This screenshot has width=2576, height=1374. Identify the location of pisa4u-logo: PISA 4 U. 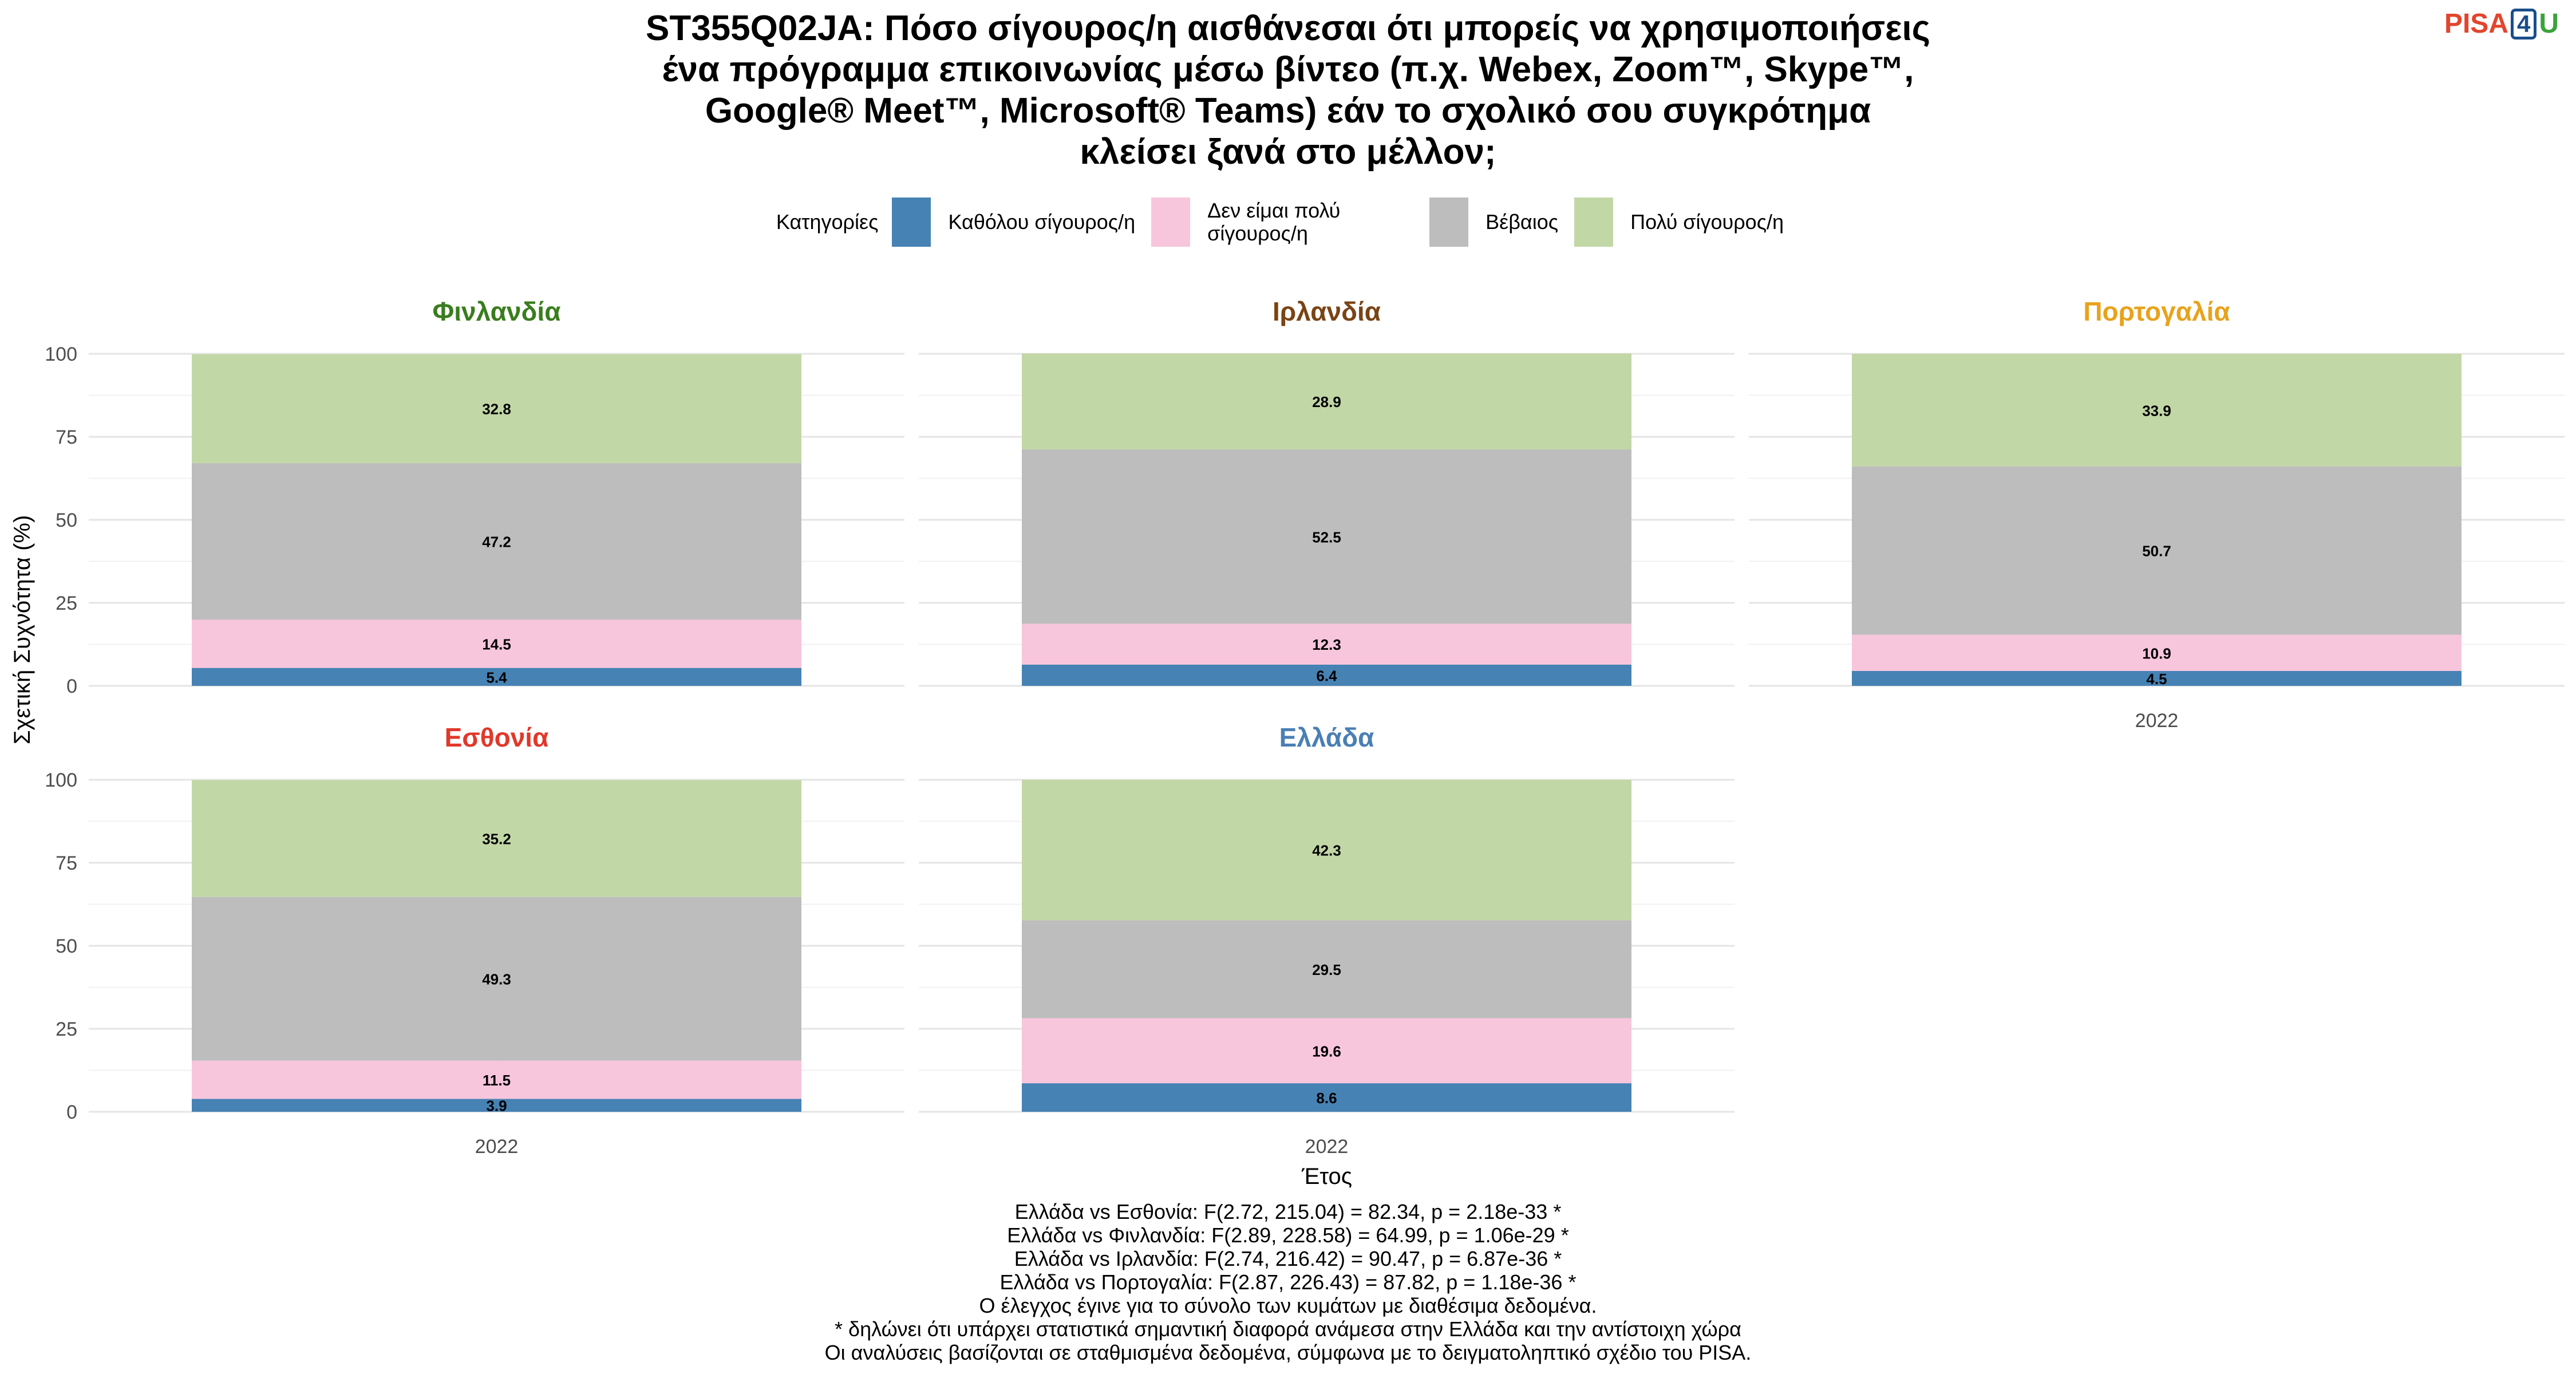
(2501, 24).